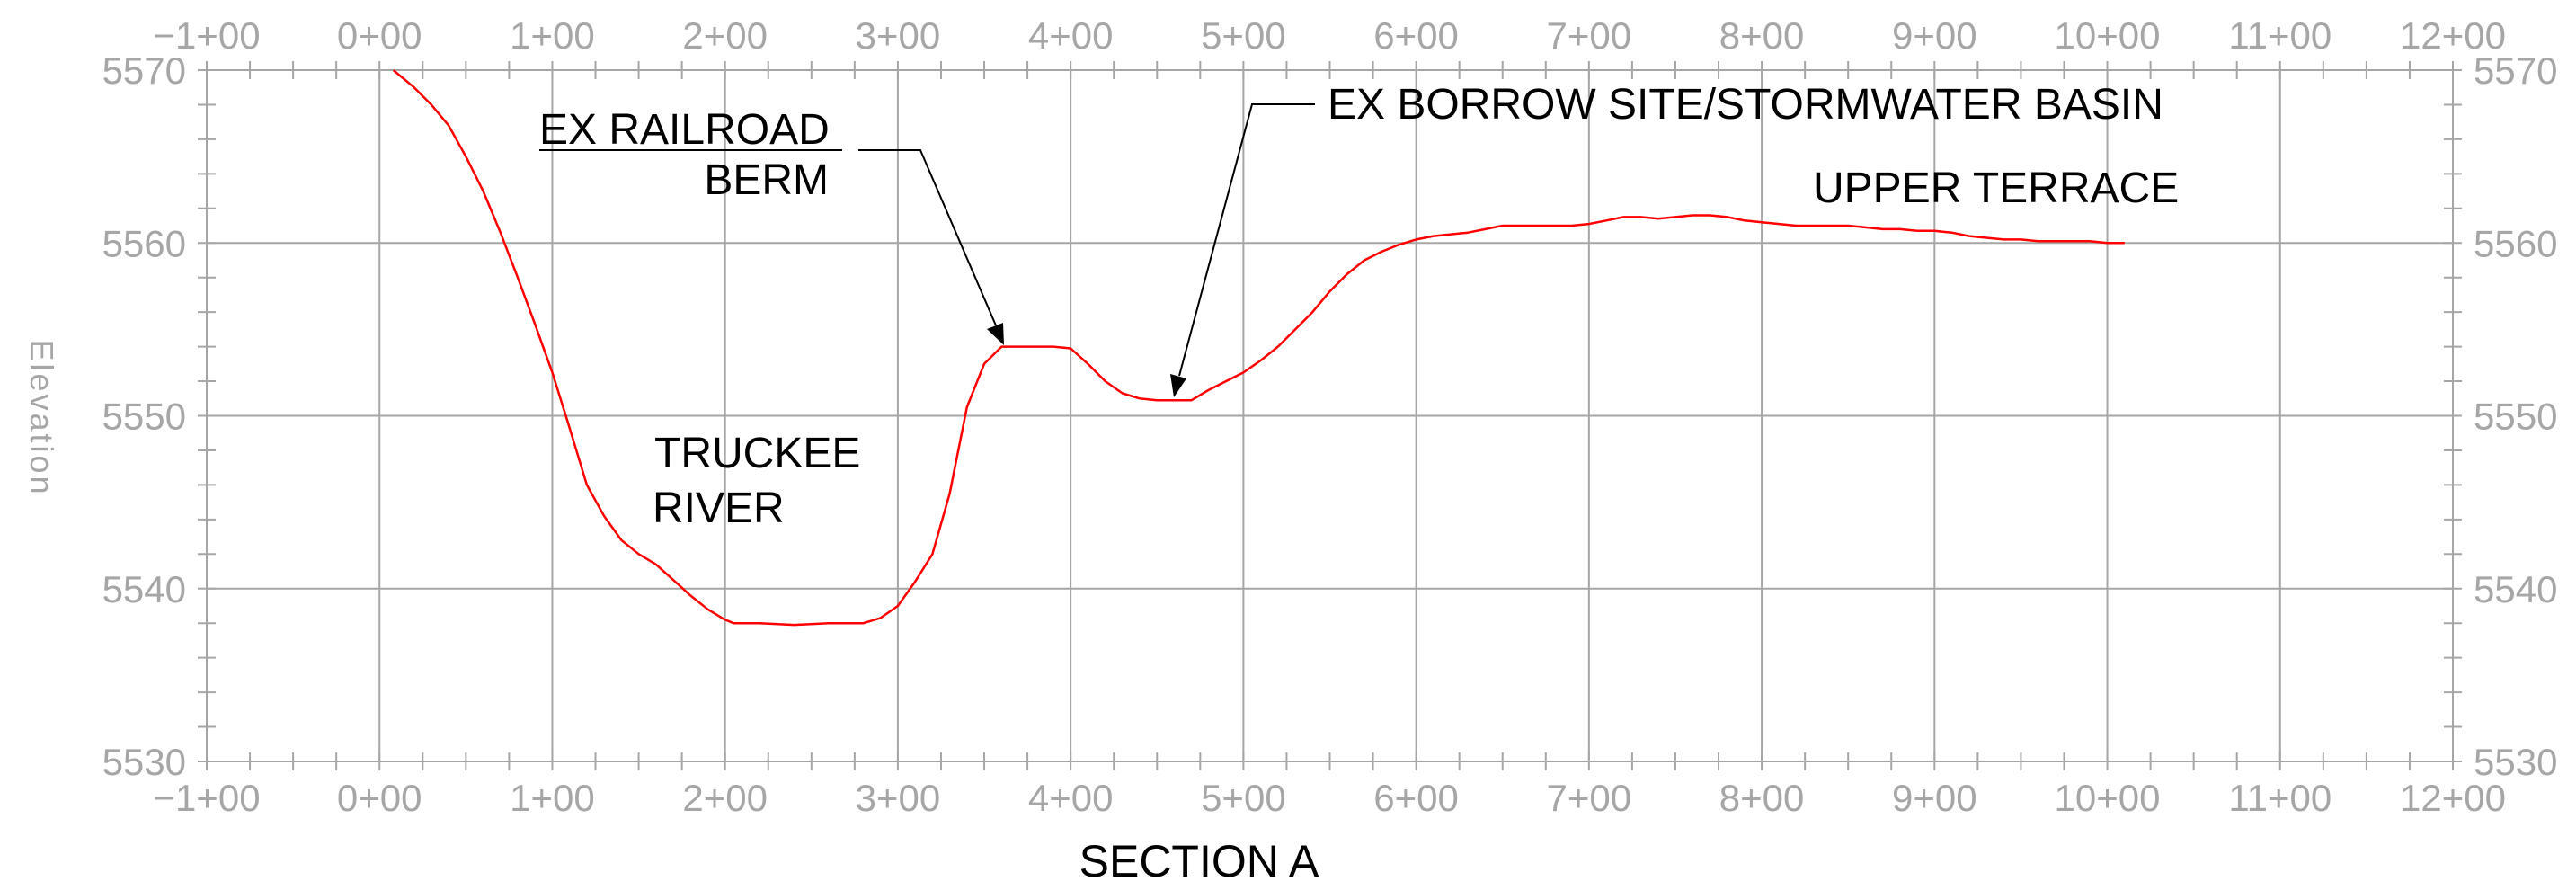  What do you see at coordinates (379, 35) in the screenshot?
I see `x-tick-label-top: 0+00` at bounding box center [379, 35].